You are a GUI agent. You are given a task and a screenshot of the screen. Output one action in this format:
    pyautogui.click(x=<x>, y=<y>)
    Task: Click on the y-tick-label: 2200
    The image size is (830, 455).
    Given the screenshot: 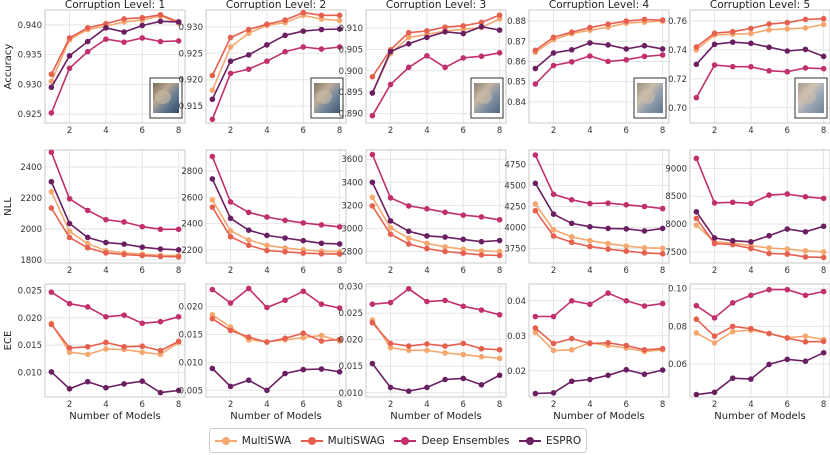 What is the action you would take?
    pyautogui.click(x=192, y=251)
    